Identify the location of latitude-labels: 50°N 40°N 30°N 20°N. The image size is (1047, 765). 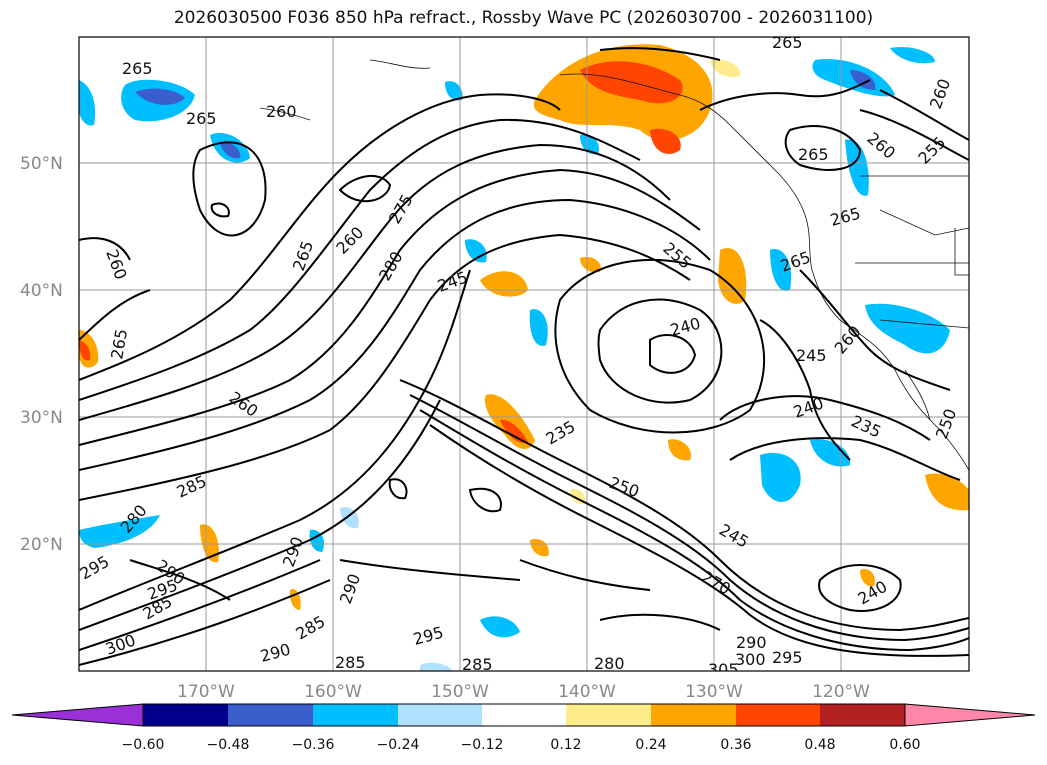
(41, 354).